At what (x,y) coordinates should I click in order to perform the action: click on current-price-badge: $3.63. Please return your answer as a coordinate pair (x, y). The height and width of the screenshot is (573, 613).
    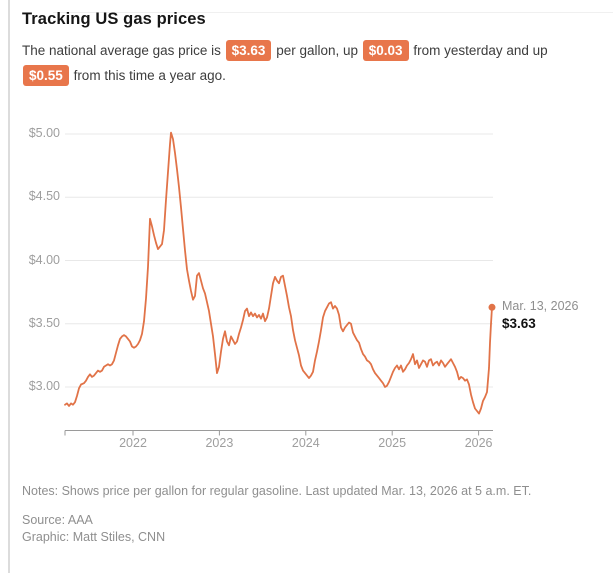
    Looking at the image, I should click on (248, 50).